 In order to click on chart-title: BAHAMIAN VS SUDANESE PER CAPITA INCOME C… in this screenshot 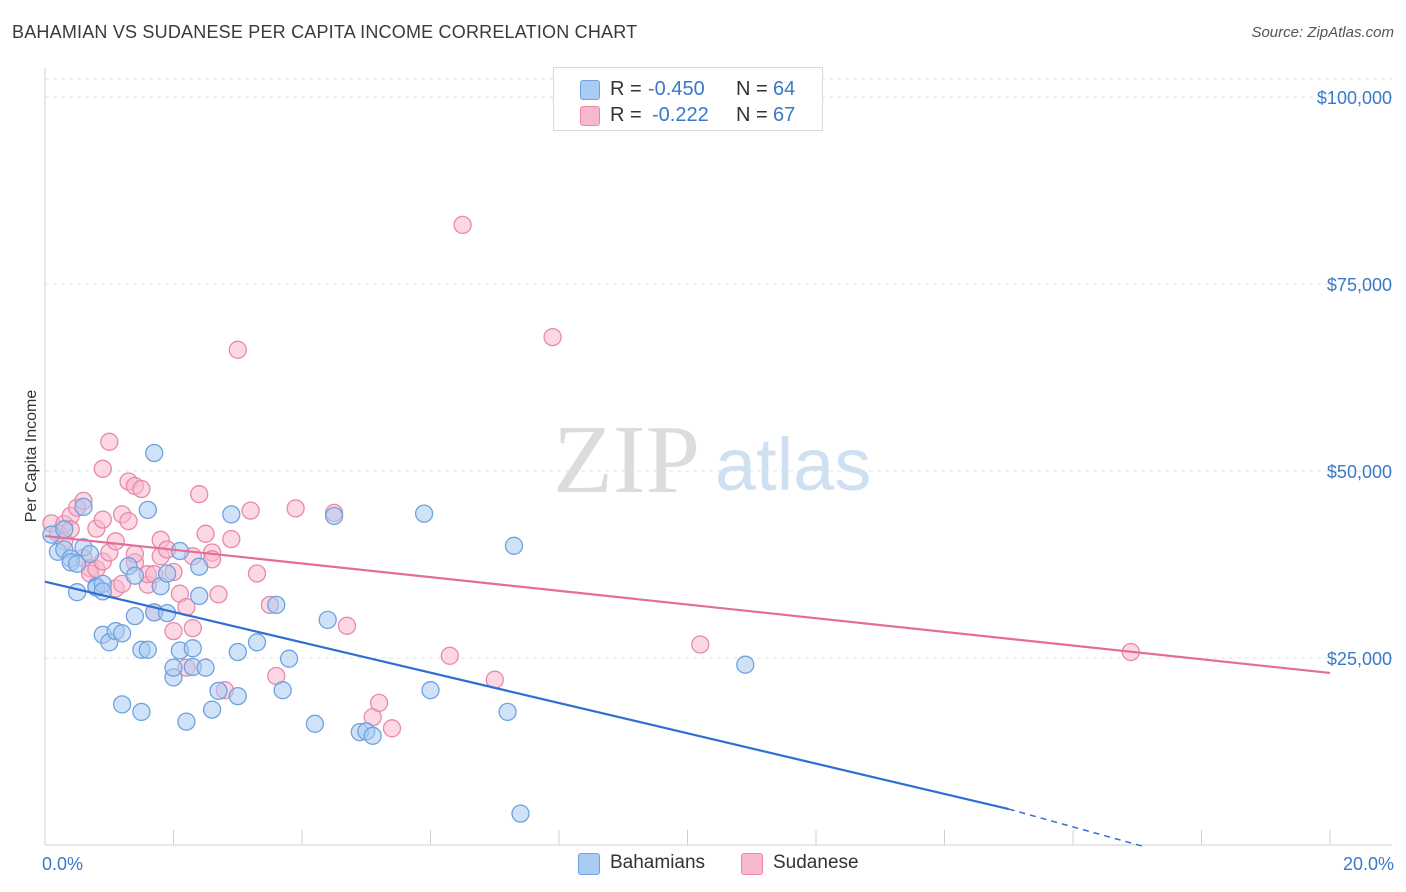, I will do `click(325, 32)`.